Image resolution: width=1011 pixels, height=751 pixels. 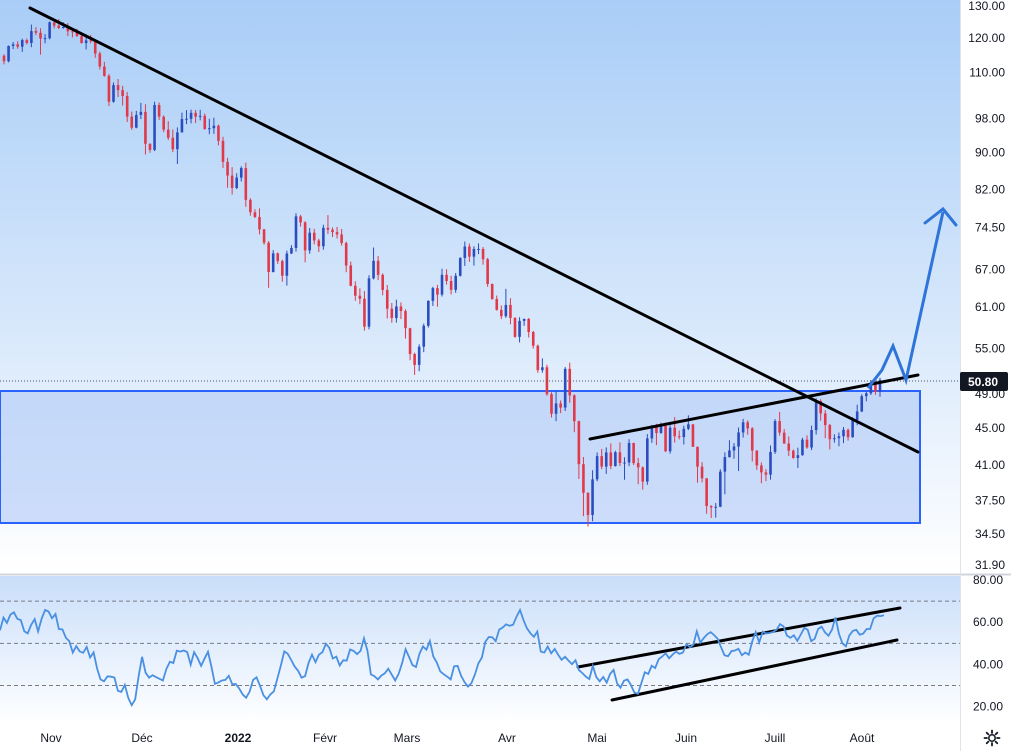 I want to click on price-tick-label: 31.90, so click(x=990, y=565).